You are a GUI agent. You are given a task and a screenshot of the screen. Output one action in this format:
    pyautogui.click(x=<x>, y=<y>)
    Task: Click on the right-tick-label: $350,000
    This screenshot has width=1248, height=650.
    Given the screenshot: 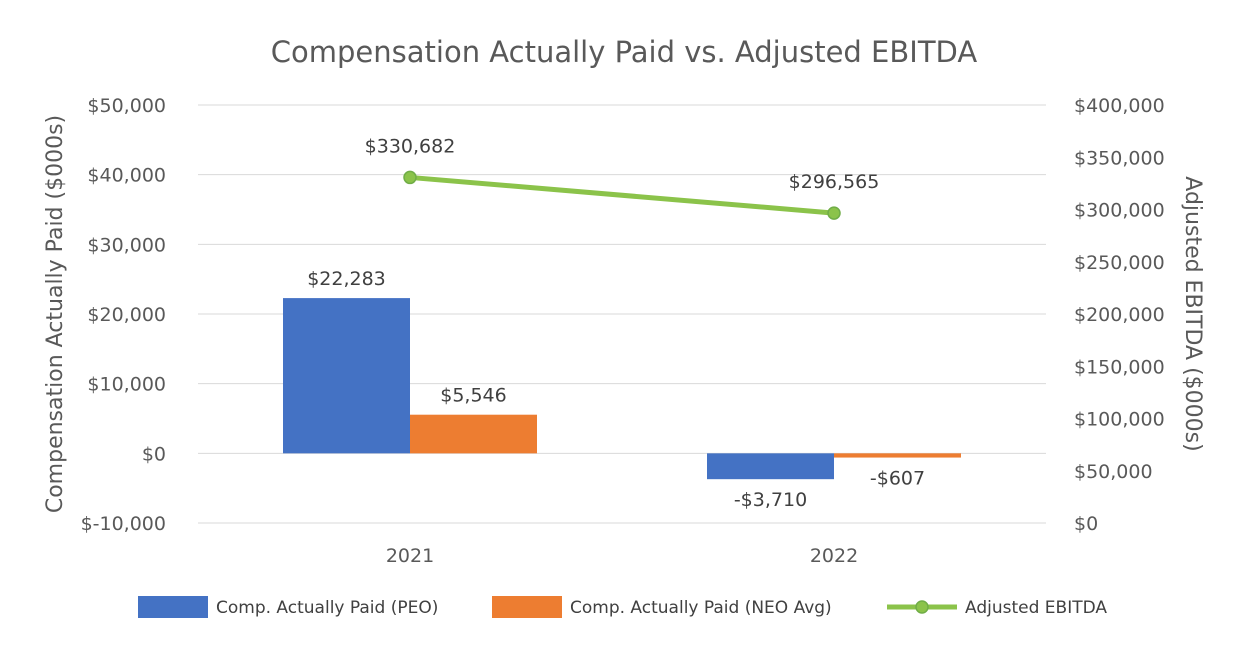 What is the action you would take?
    pyautogui.click(x=1119, y=158)
    